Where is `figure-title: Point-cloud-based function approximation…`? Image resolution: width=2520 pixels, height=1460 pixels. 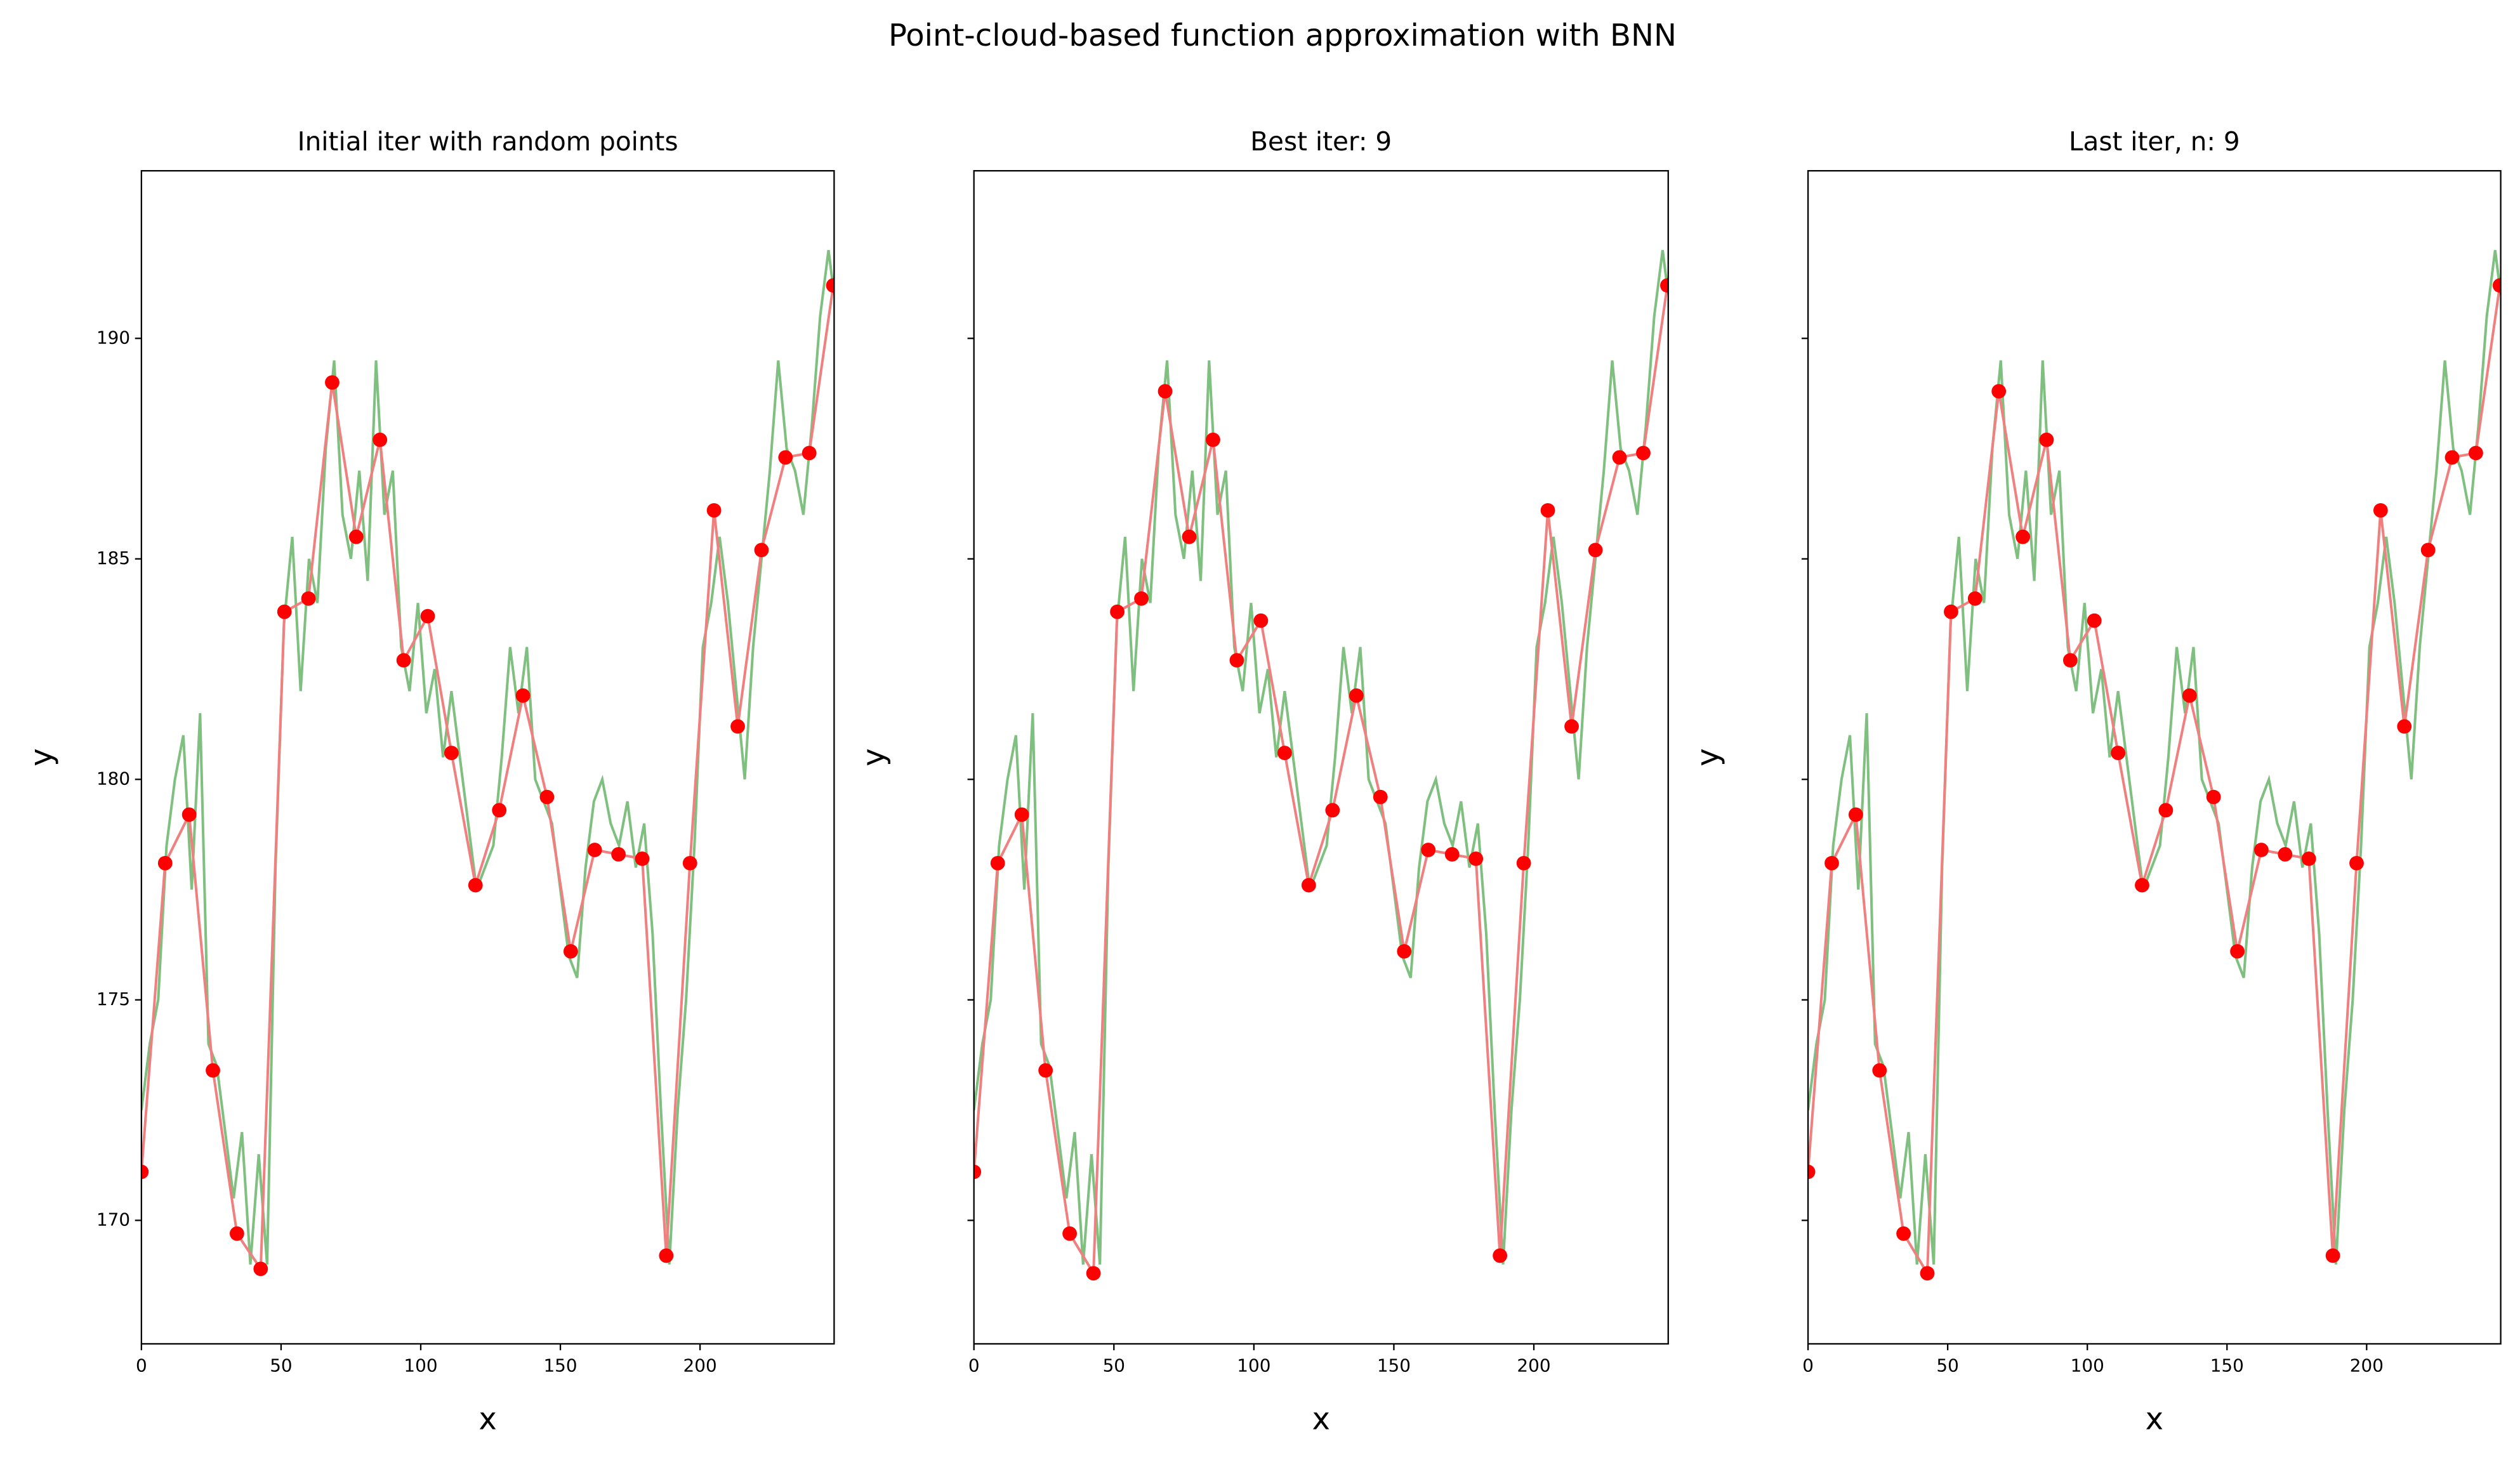
figure-title: Point-cloud-based function approximation… is located at coordinates (1282, 35).